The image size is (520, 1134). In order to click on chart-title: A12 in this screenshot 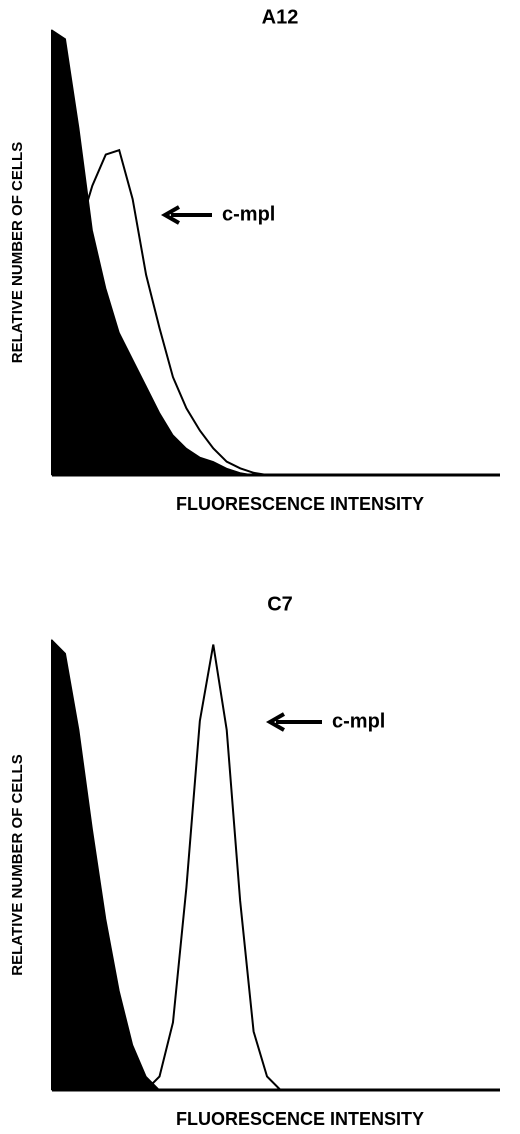, I will do `click(280, 17)`.